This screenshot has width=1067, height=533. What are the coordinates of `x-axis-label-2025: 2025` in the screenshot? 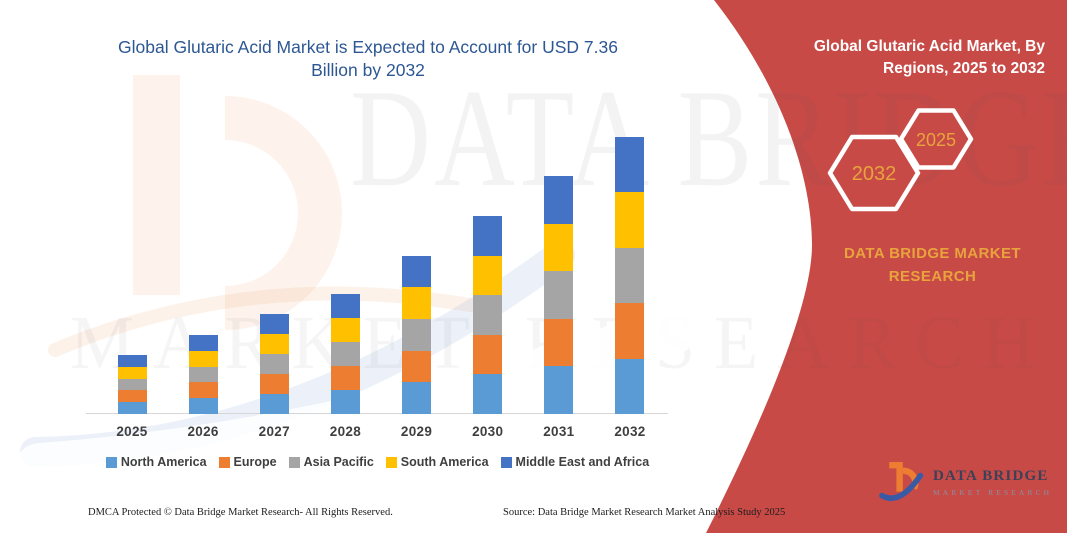 It's located at (132, 431).